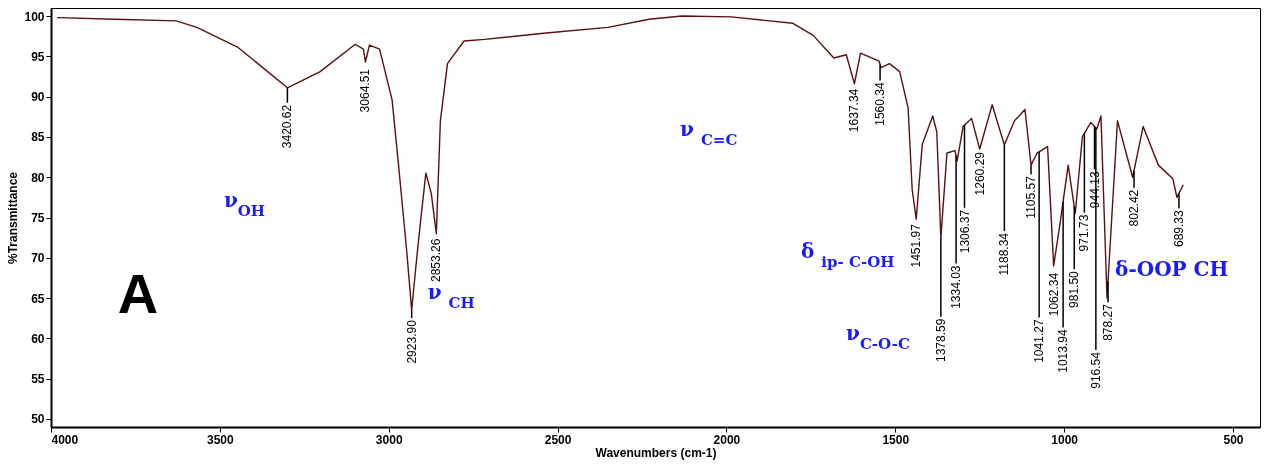 The width and height of the screenshot is (1278, 468). Describe the element at coordinates (1031, 197) in the screenshot. I see `annotation: 1105.57` at that location.